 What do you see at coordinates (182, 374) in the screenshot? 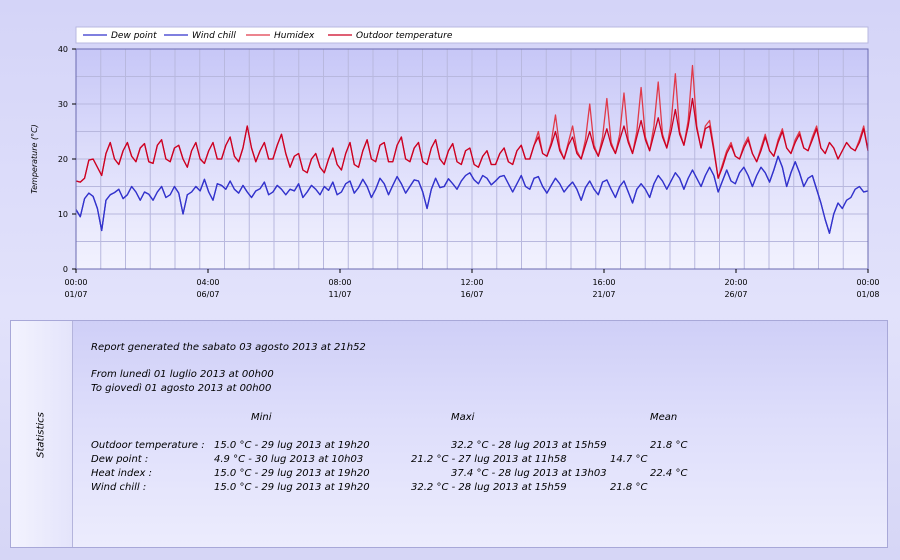
I see `period-from-text: From lunedì 01 luglio 2013 at 00h00` at bounding box center [182, 374].